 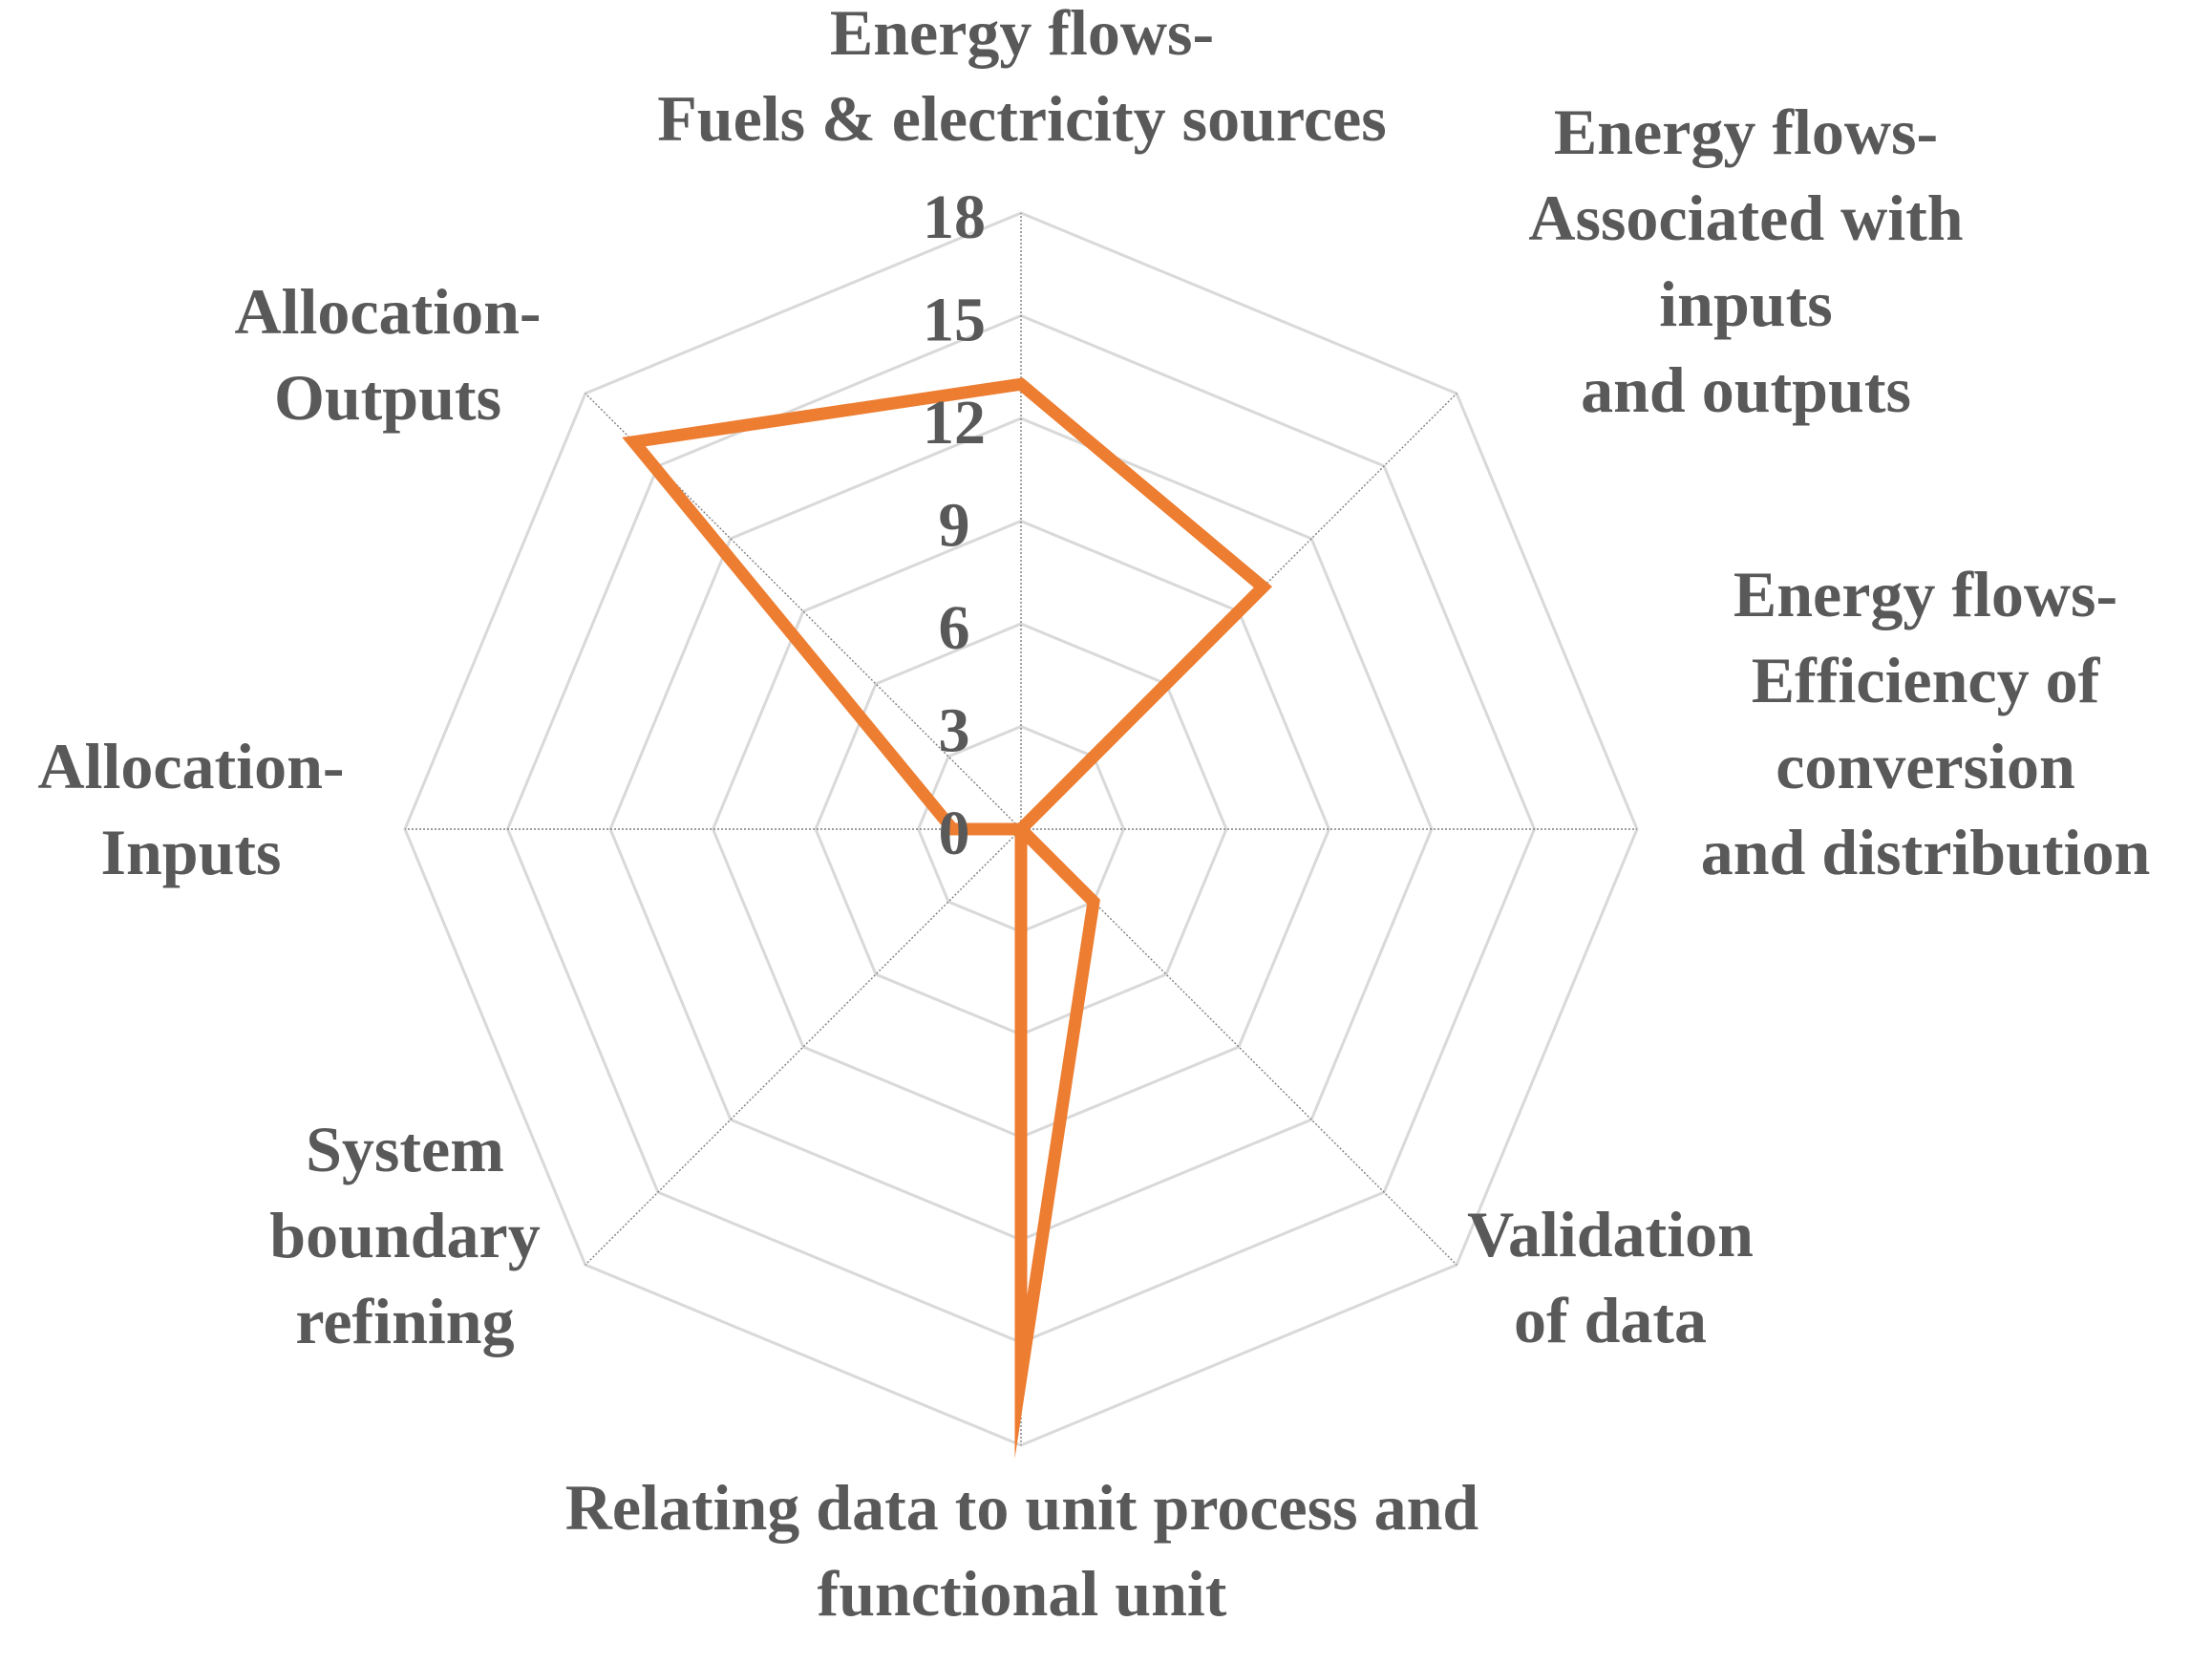 What do you see at coordinates (1745, 303) in the screenshot?
I see `category-label-1-line-2: inputs` at bounding box center [1745, 303].